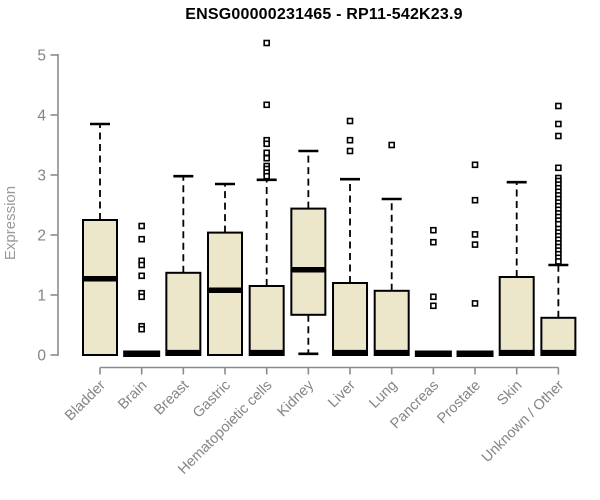  I want to click on y-axis-title: Expression, so click(10, 223).